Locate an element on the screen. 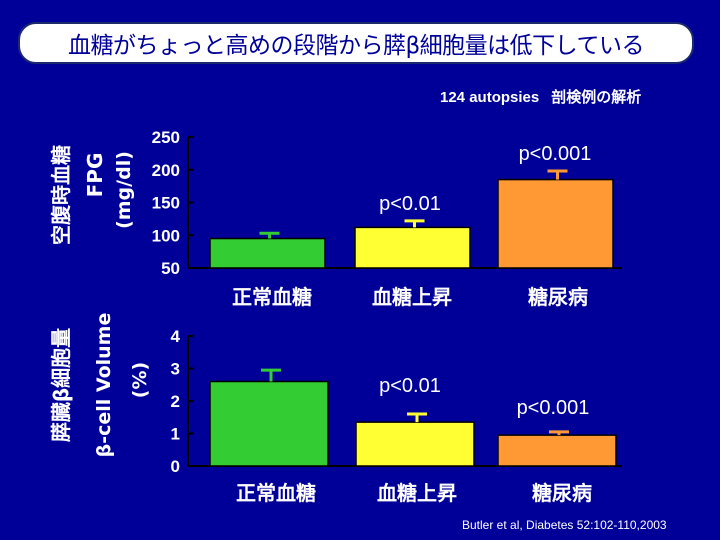 The image size is (720, 540). panel1-category-label: 糖尿病 is located at coordinates (558, 297).